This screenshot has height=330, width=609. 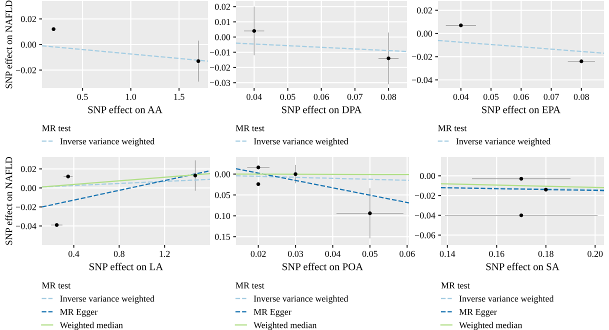 I want to click on x-tick-label: 1.0, so click(x=131, y=97).